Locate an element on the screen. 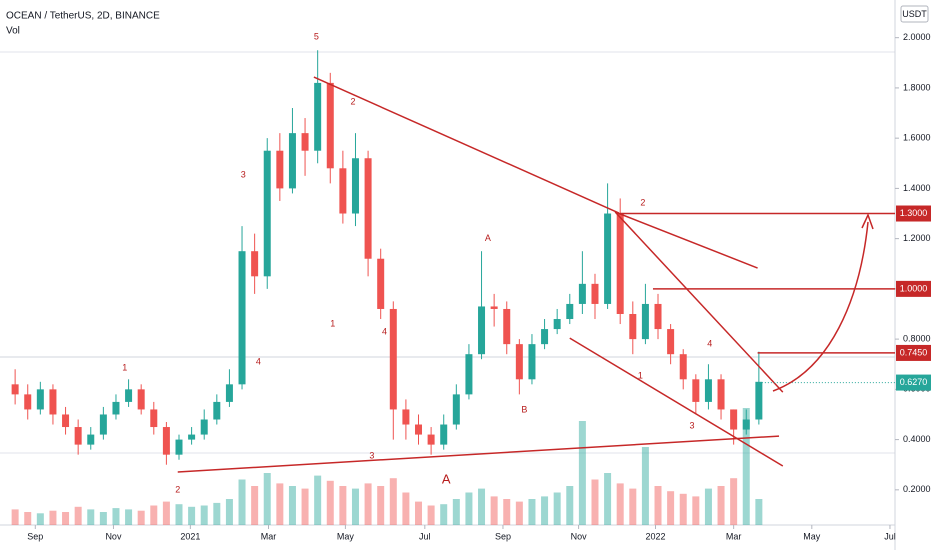 The image size is (932, 550). current-price-box is located at coordinates (913, 382).